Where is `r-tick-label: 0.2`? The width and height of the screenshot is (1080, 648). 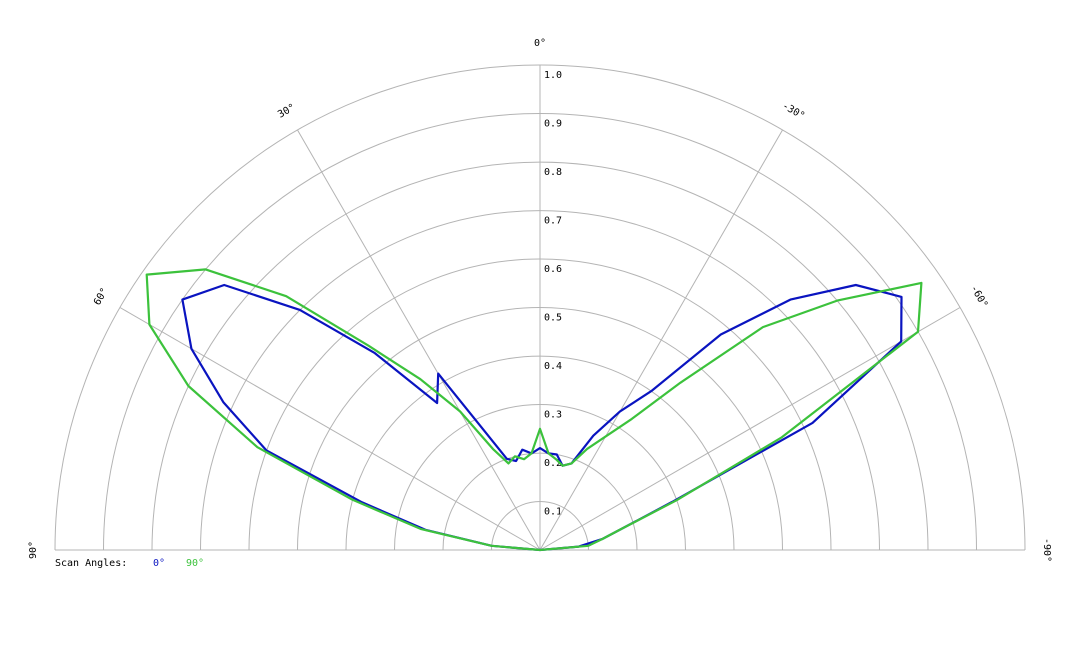
r-tick-label: 0.2 is located at coordinates (553, 463).